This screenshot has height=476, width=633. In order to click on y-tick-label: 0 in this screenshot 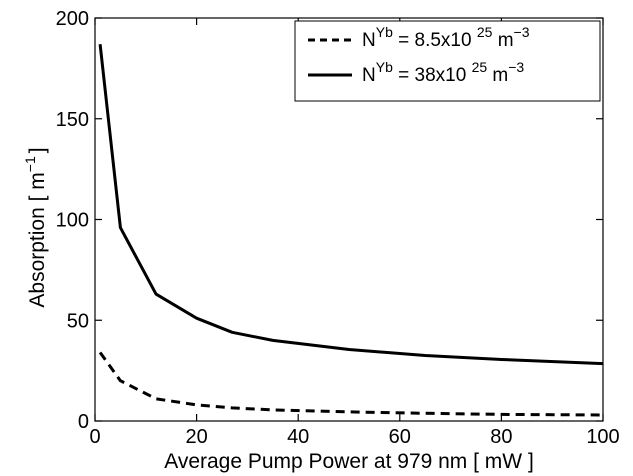, I will do `click(83, 422)`.